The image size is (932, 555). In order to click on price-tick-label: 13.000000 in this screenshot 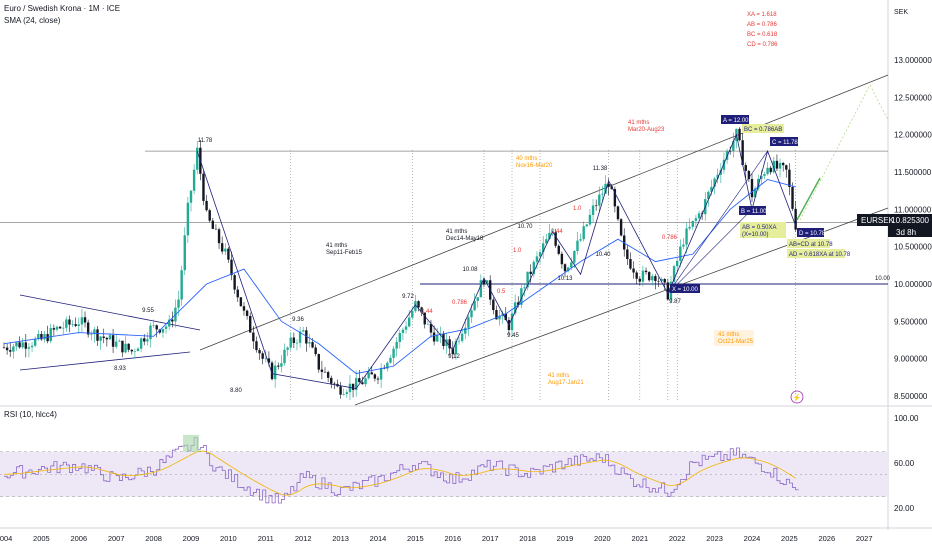, I will do `click(913, 60)`.